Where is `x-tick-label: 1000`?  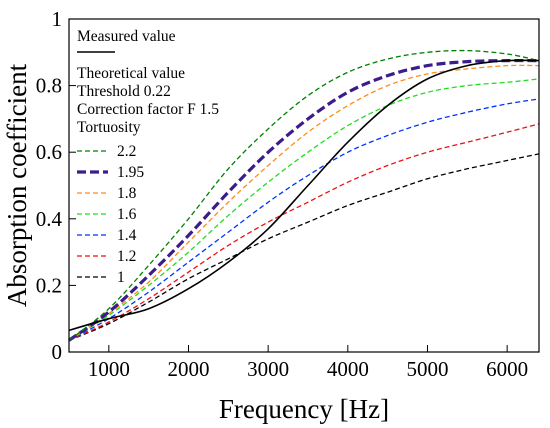
x-tick-label: 1000 is located at coordinates (109, 369).